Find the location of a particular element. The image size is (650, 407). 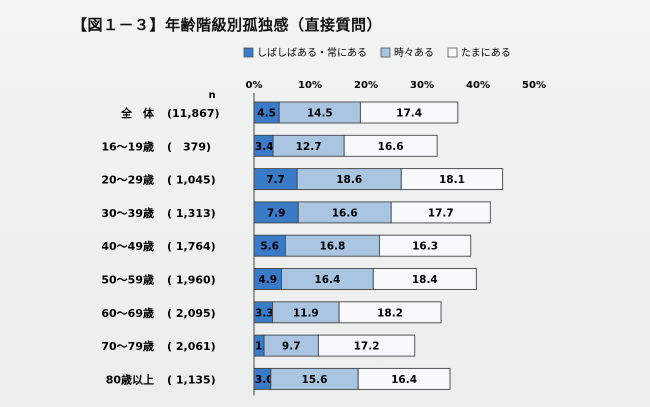

data-label: 18.1 is located at coordinates (452, 180).